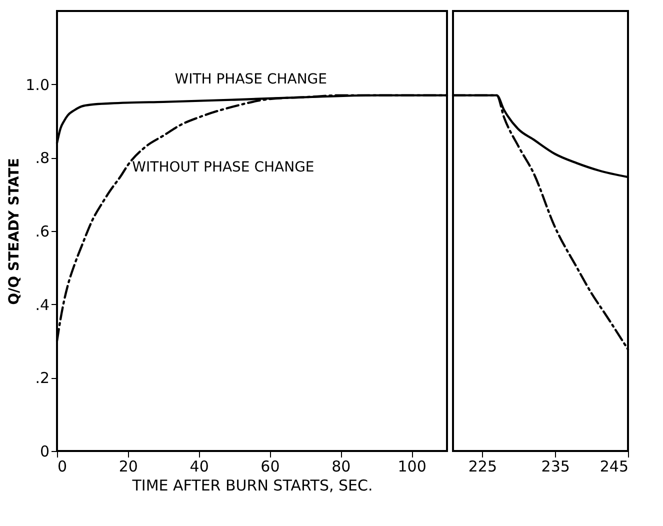  I want to click on annotation: WITHOUT PHASE CHANGE, so click(223, 168).